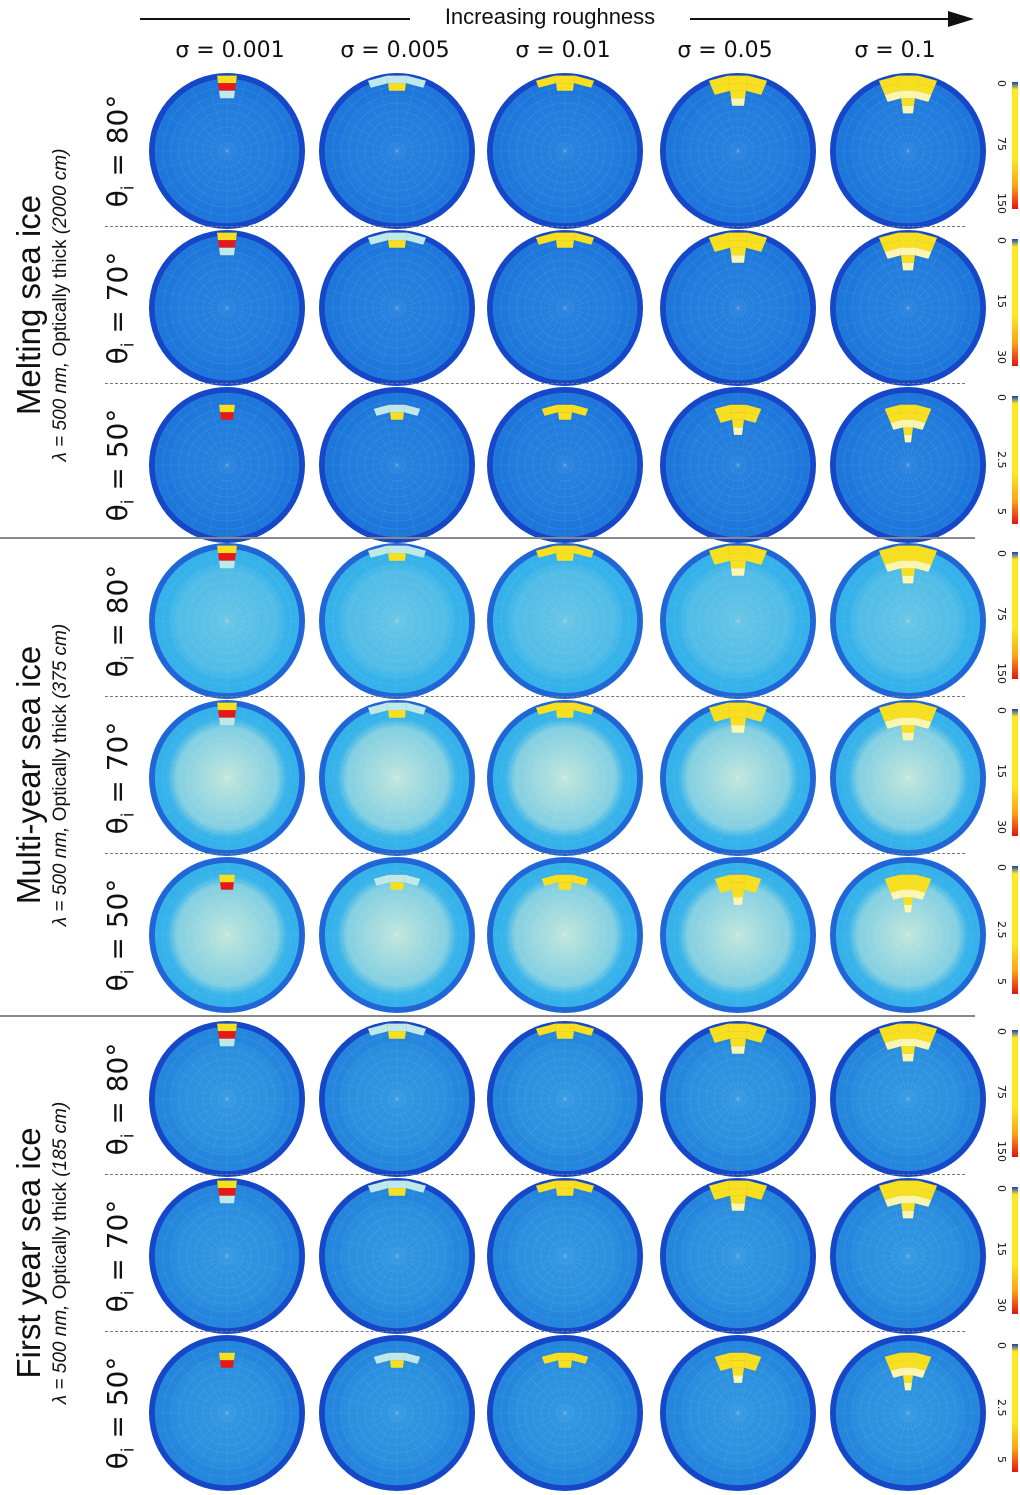  I want to click on colorbar-tick-label: 75, so click(1001, 143).